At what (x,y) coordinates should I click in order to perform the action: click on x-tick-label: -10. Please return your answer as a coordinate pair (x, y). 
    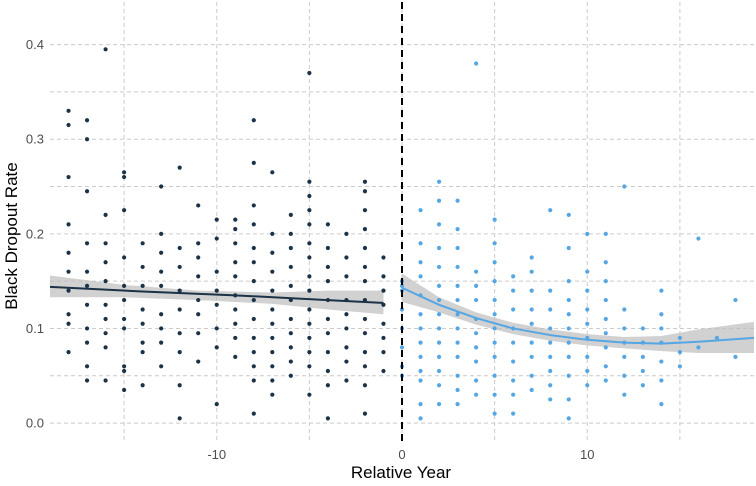
    Looking at the image, I should click on (216, 454).